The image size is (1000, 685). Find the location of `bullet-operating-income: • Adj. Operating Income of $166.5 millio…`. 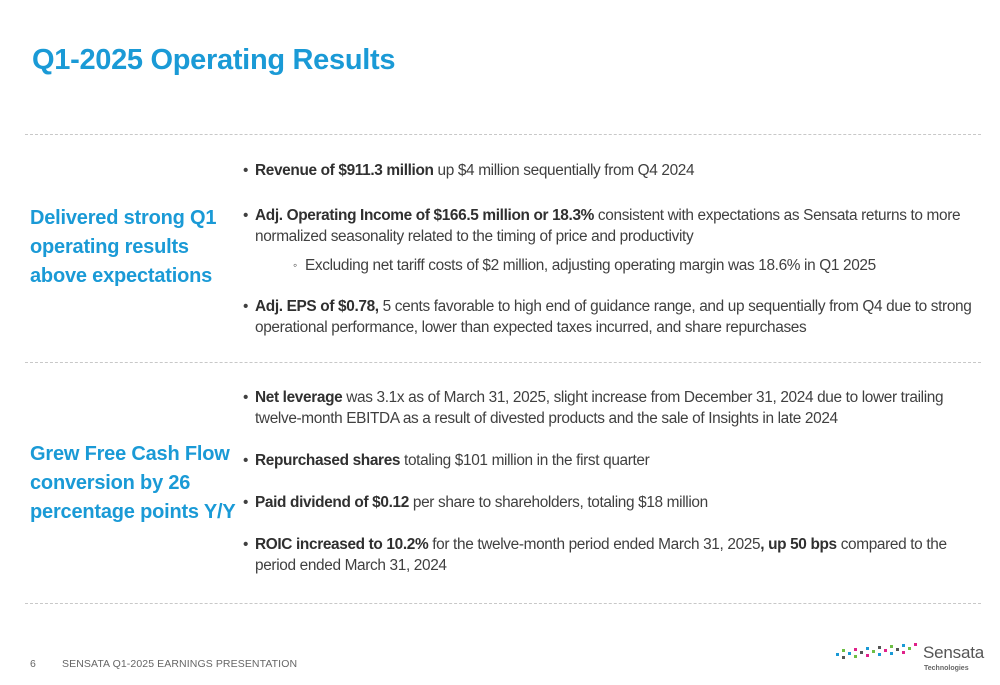

bullet-operating-income: • Adj. Operating Income of $166.5 millio… is located at coordinates (602, 226).